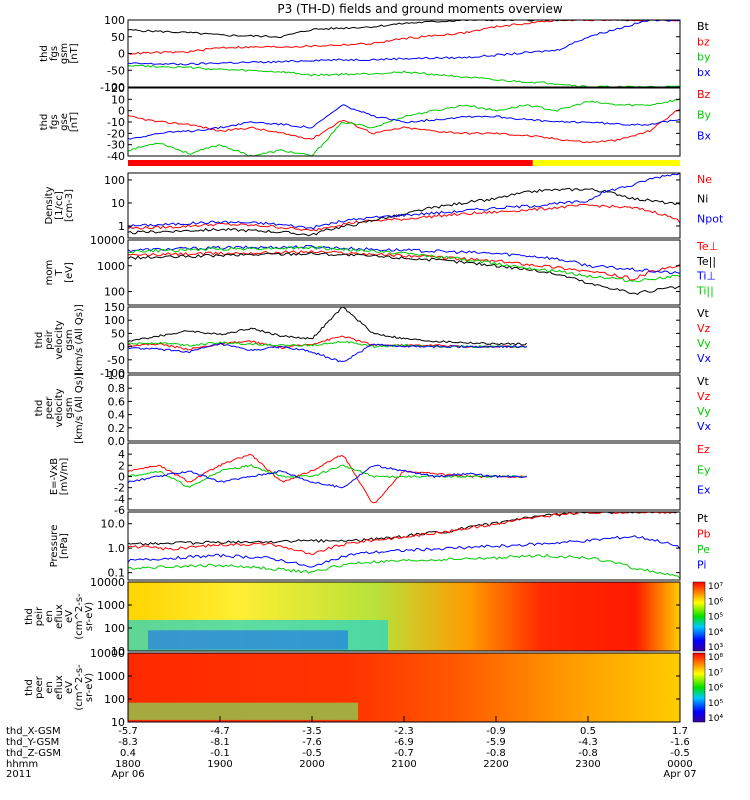  I want to click on legend-Npot: Npot, so click(710, 218).